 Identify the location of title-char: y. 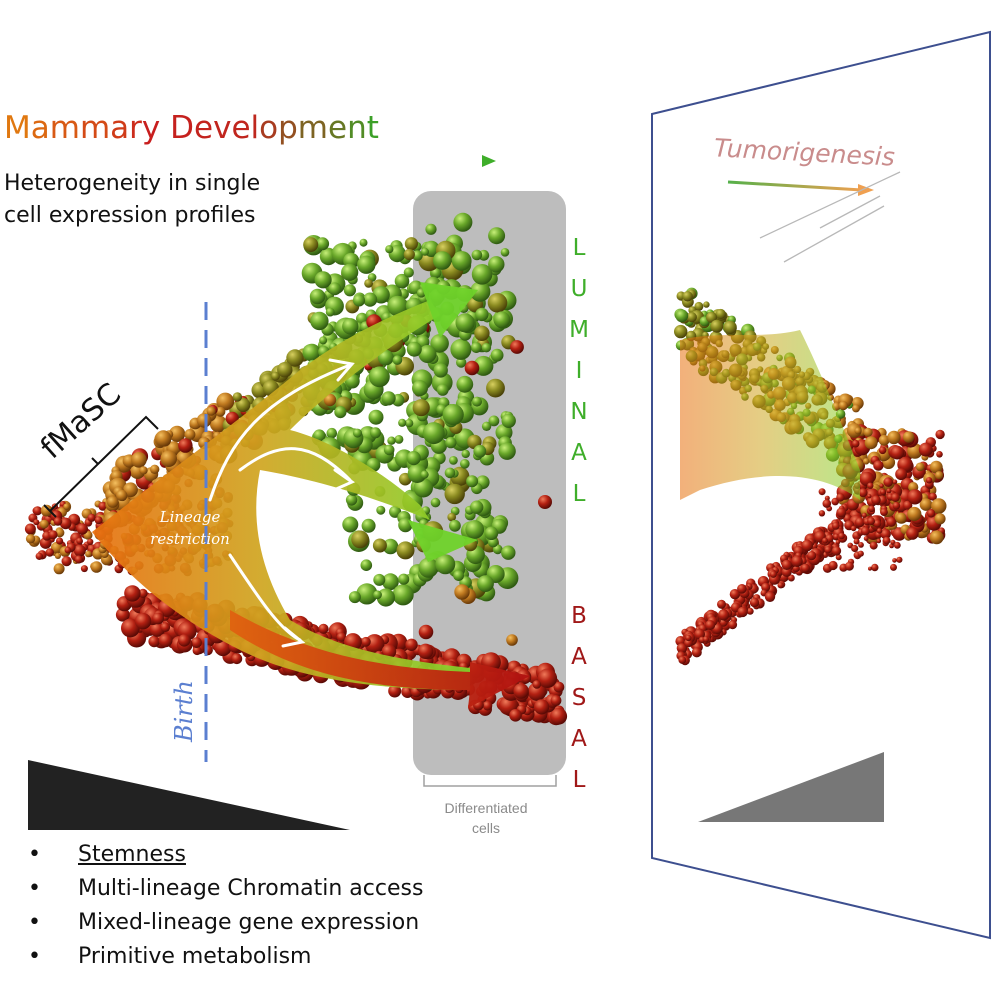
(151, 128).